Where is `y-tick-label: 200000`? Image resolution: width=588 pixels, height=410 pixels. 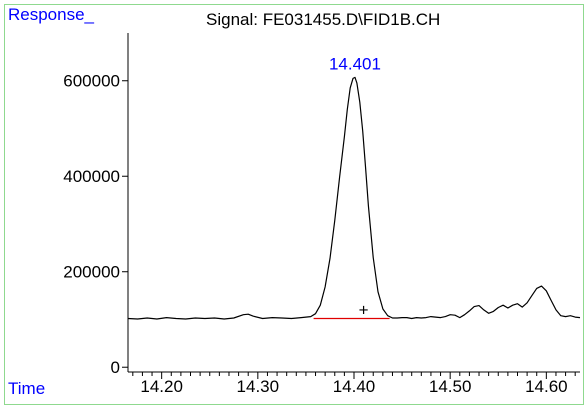
y-tick-label: 200000 is located at coordinates (91, 272).